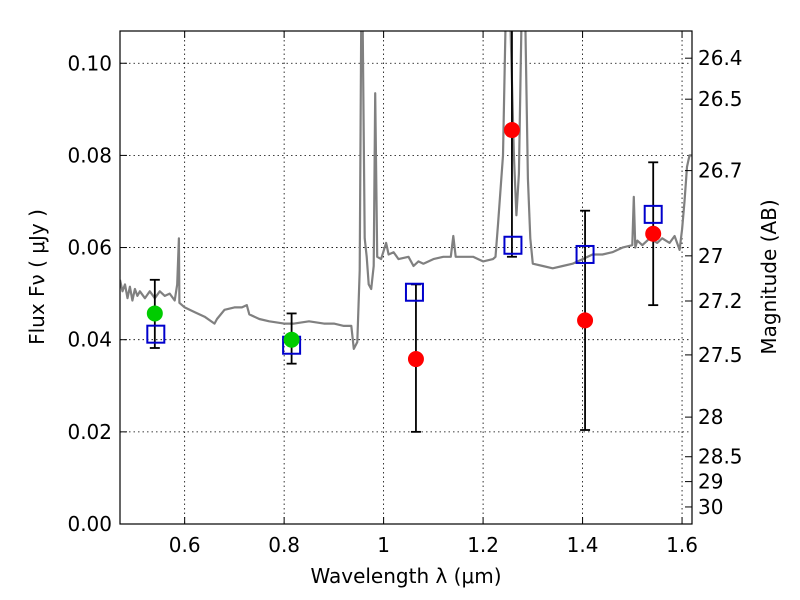  What do you see at coordinates (89, 524) in the screenshot?
I see `y-tick-label: 0.00` at bounding box center [89, 524].